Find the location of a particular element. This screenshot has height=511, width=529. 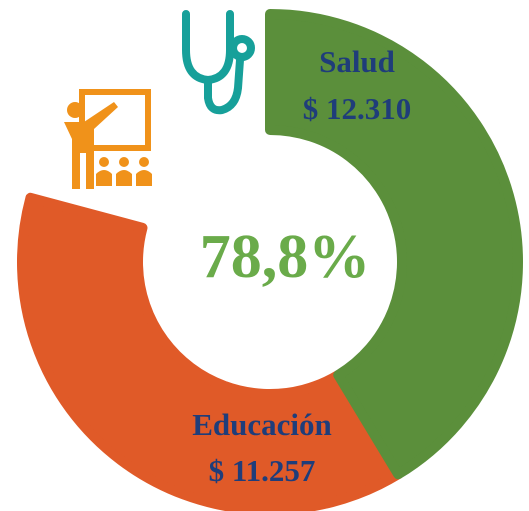

segment-value: $ 11.257 is located at coordinates (262, 470).